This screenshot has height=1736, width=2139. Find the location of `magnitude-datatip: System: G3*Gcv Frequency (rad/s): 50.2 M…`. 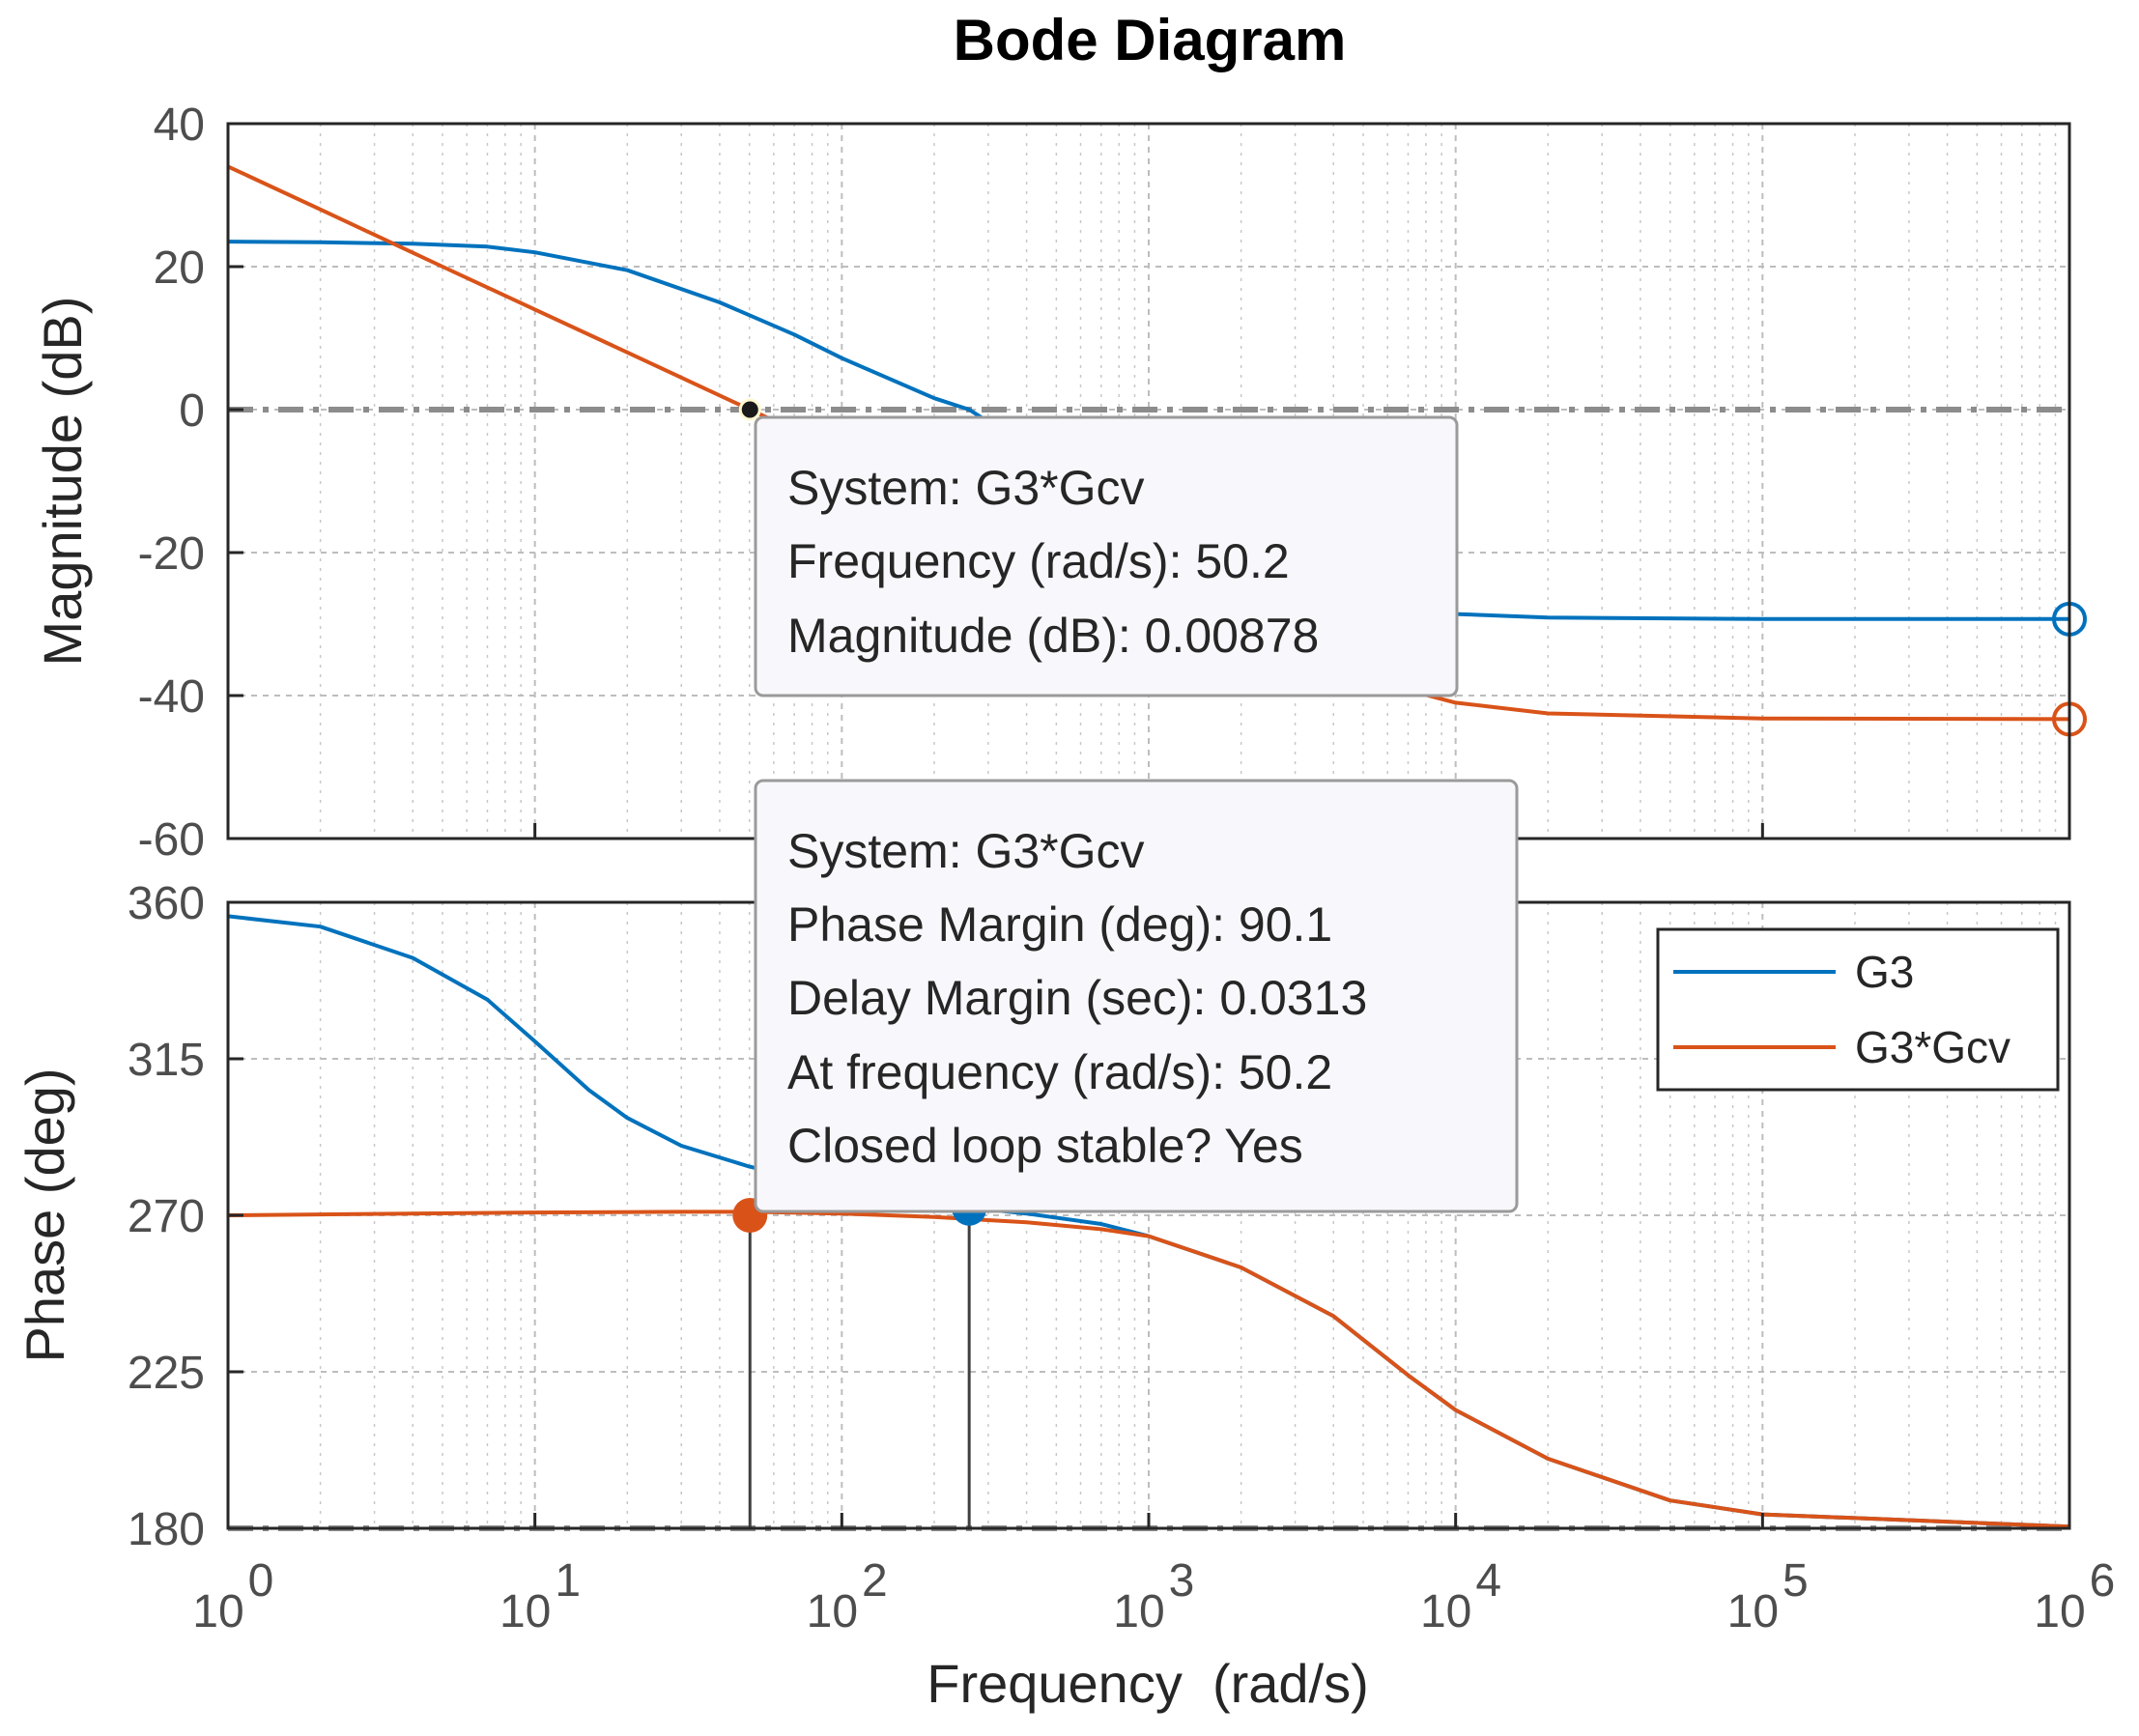

magnitude-datatip: System: G3*Gcv Frequency (rad/s): 50.2 M… is located at coordinates (1106, 556).